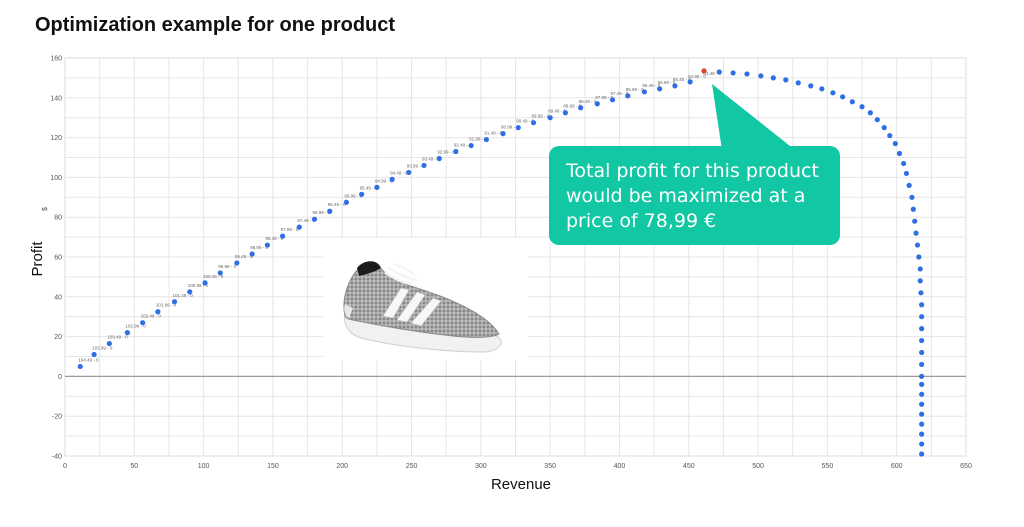  What do you see at coordinates (274, 238) in the screenshot?
I see `point-label: 98.49 - 0` at bounding box center [274, 238].